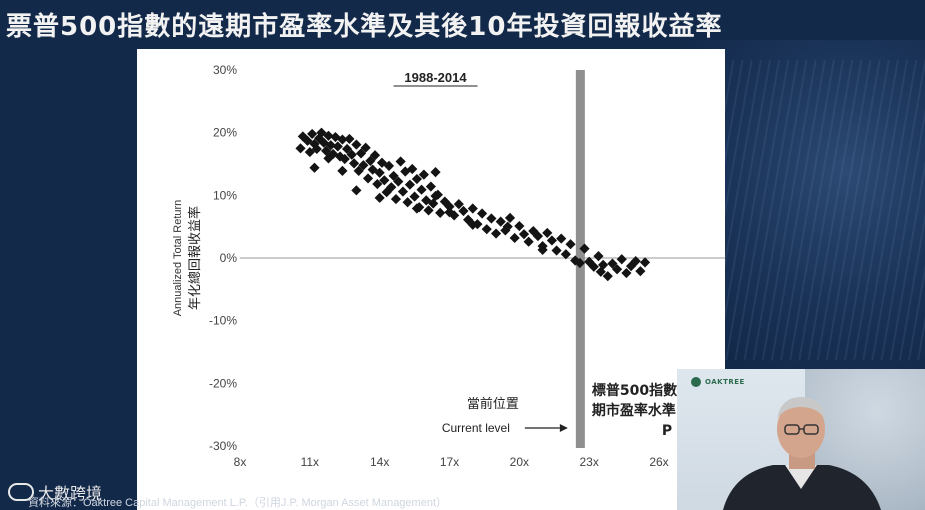  I want to click on callout-line-1: 標普500指數, so click(634, 390).